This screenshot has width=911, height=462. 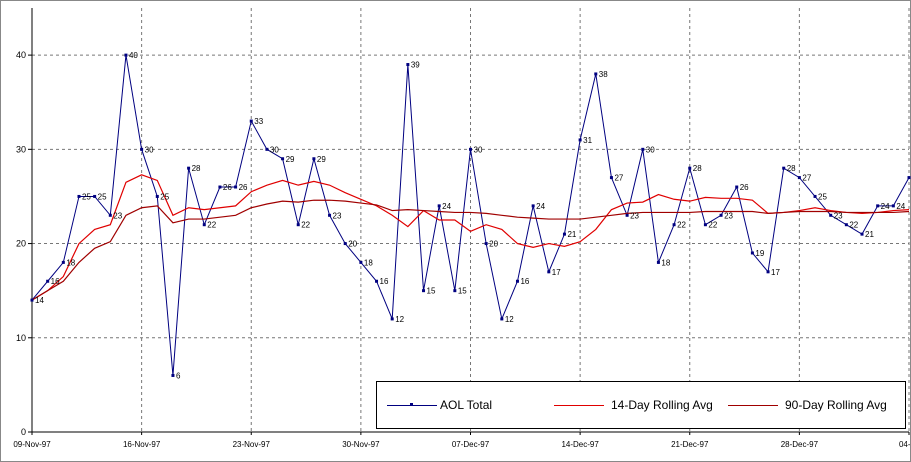 I want to click on legend-label-14-day: 14-Day Rolling Avg, so click(x=662, y=405).